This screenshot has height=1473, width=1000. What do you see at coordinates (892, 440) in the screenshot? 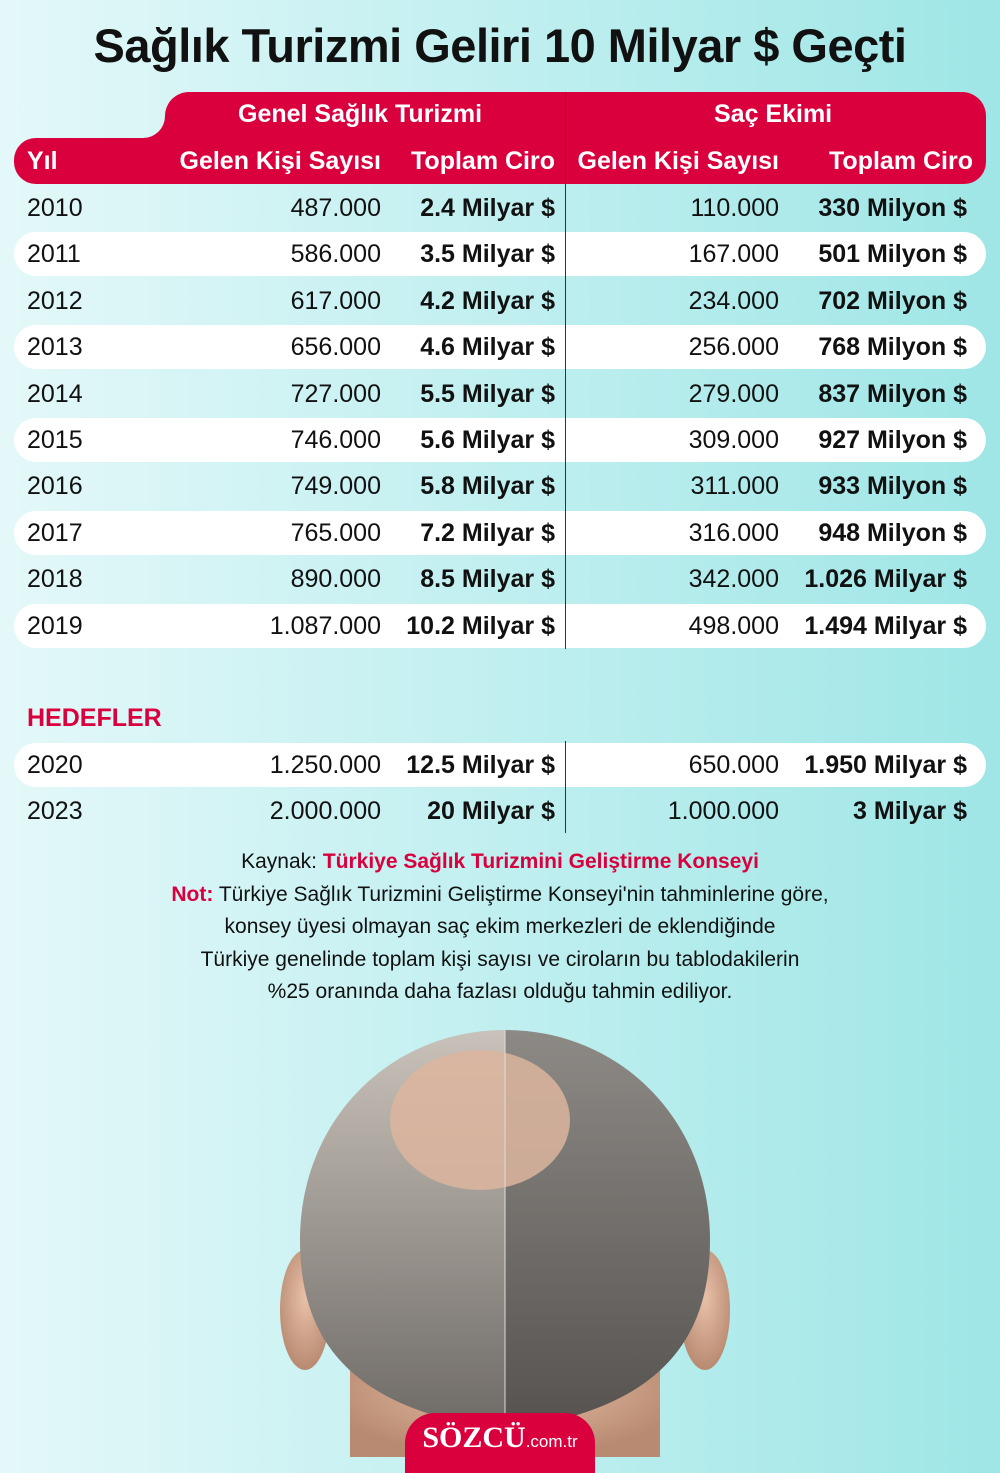
I see `cell-hair-revenue: 927 Milyon $` at bounding box center [892, 440].